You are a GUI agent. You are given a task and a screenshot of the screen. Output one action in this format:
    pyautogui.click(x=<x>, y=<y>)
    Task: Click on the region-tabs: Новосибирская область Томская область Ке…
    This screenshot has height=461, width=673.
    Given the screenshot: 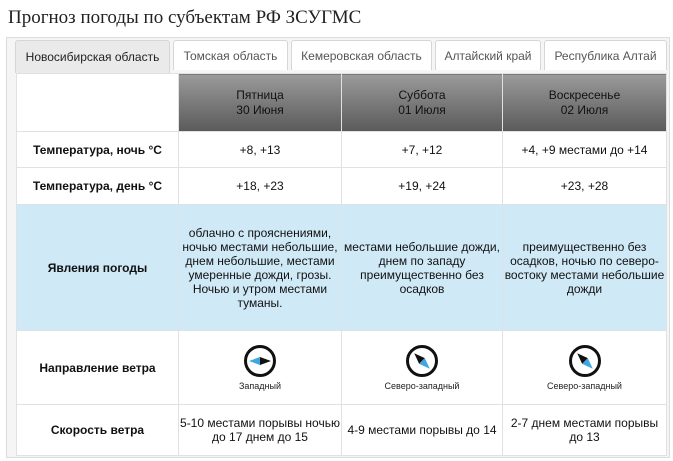 What is the action you would take?
    pyautogui.click(x=342, y=56)
    